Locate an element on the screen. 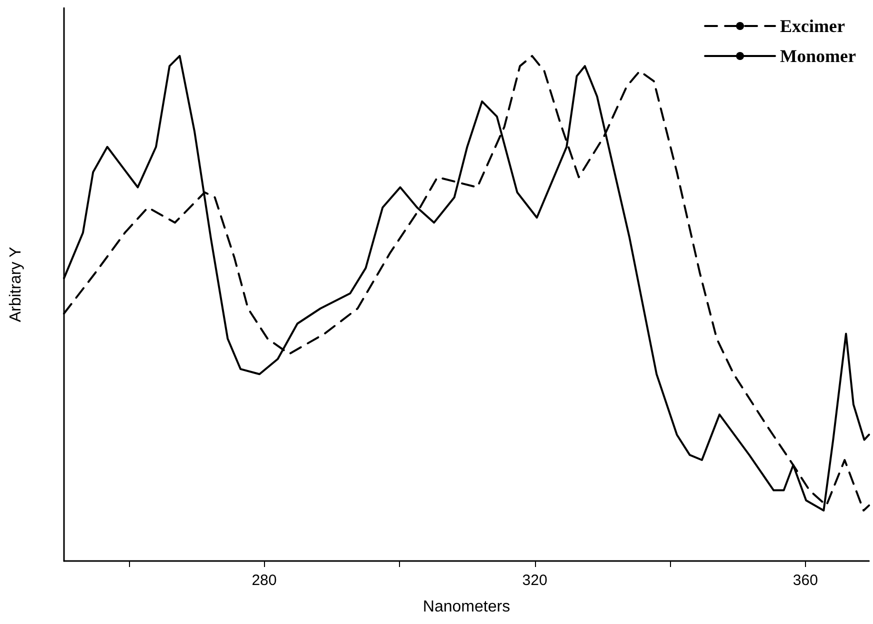 The image size is (873, 624). x-tick-label: 320 is located at coordinates (535, 580).